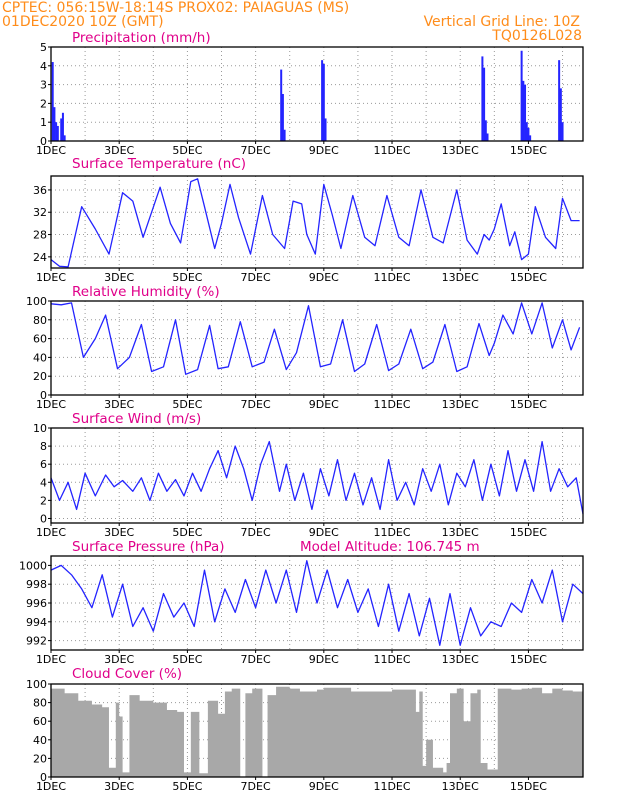 Image resolution: width=618 pixels, height=800 pixels. What do you see at coordinates (537, 36) in the screenshot?
I see `header-model-code: TQ0126L028` at bounding box center [537, 36].